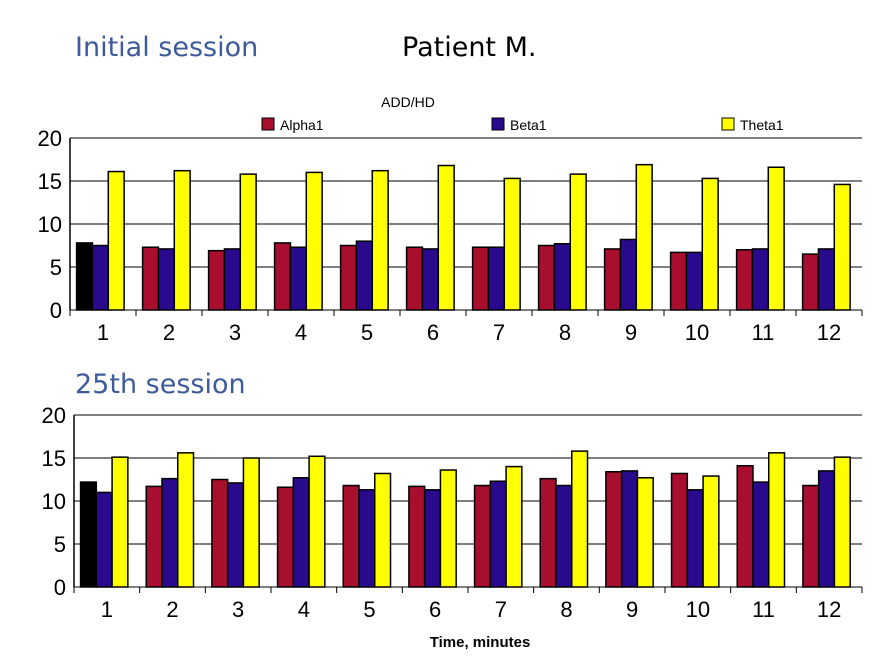 Image resolution: width=896 pixels, height=656 pixels. What do you see at coordinates (235, 332) in the screenshot?
I see `x-tick-label: 3` at bounding box center [235, 332].